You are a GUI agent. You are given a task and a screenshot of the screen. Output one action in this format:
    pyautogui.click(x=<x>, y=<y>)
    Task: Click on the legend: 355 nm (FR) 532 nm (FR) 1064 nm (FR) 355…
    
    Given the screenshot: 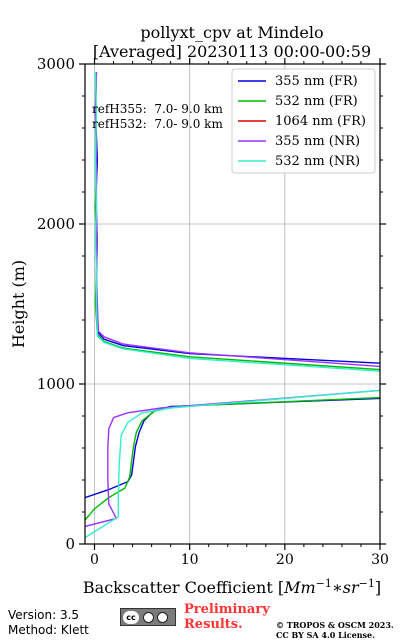 What is the action you would take?
    pyautogui.click(x=303, y=121)
    